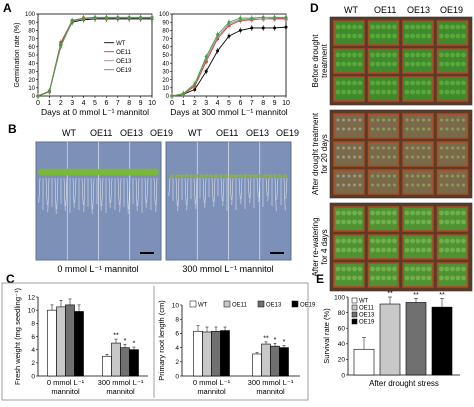  I want to click on legend-label: OE11, so click(124, 53).